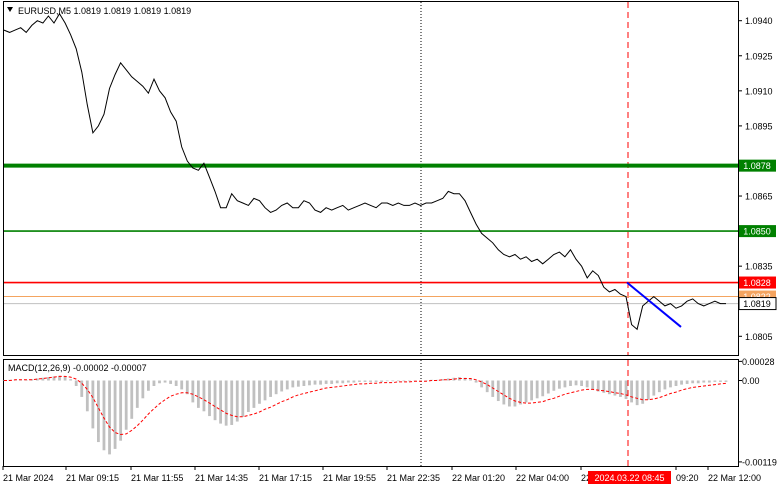 The width and height of the screenshot is (781, 489). I want to click on price-tick-label: 1.0925, so click(759, 56).